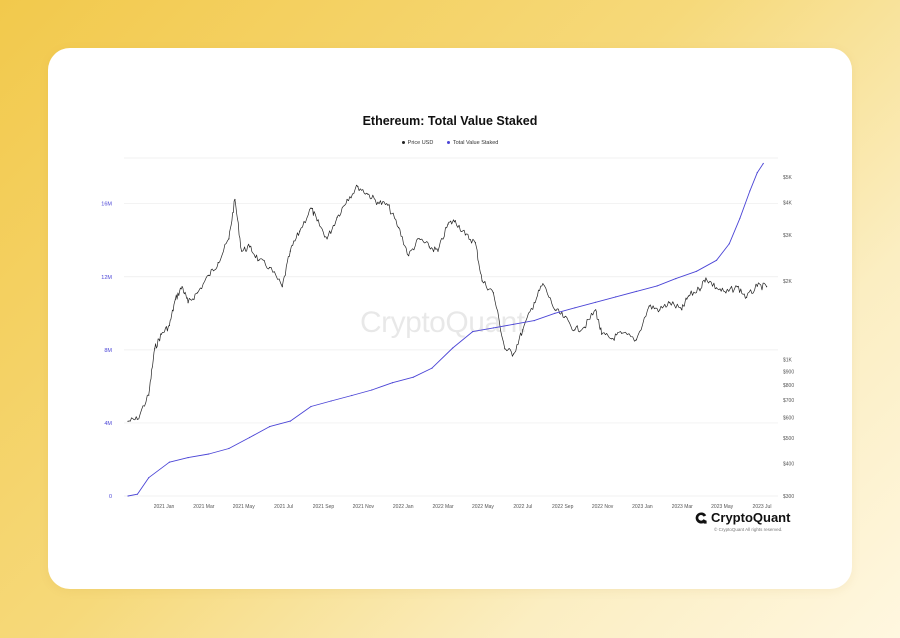  I want to click on x-axis-tick-label: 2022 May, so click(483, 507).